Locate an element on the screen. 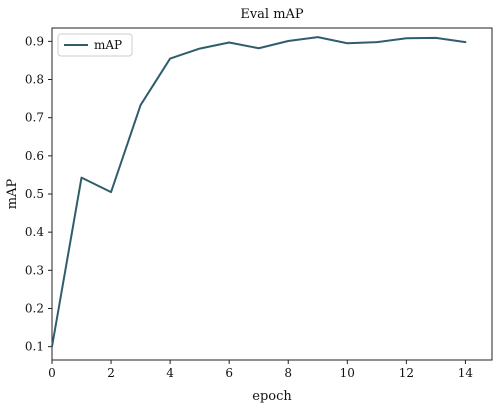  legend-box is located at coordinates (95, 45).